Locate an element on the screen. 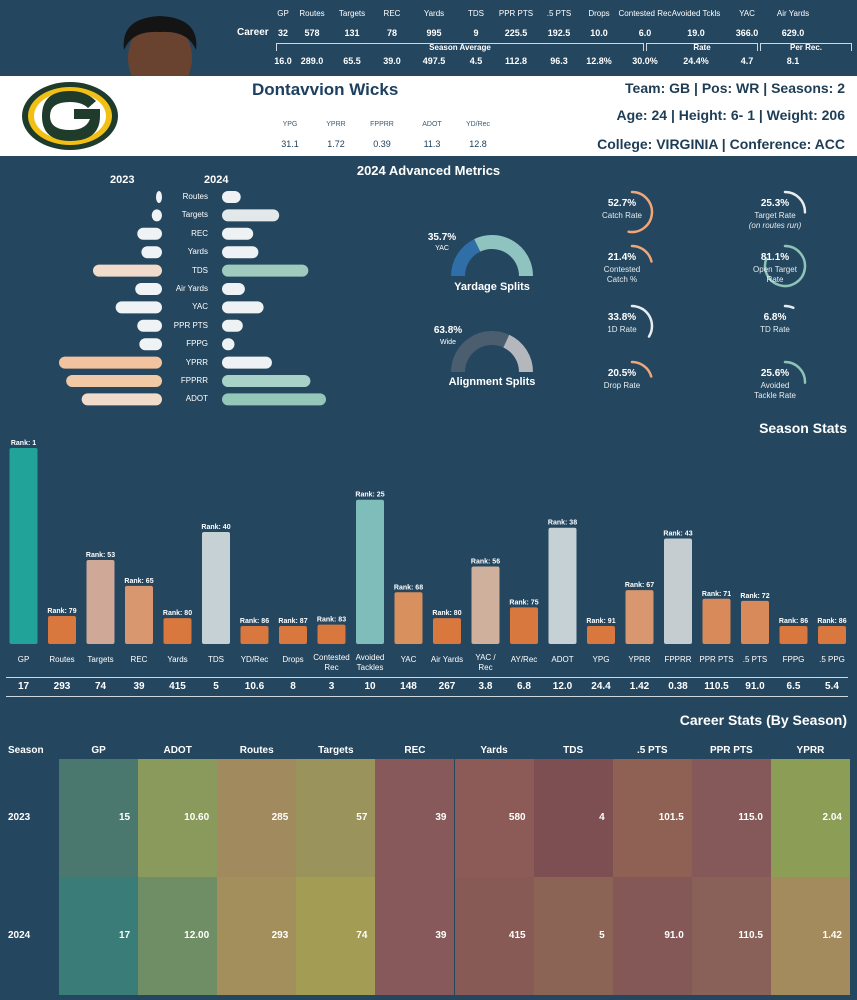 Image resolution: width=857 pixels, height=1000 pixels. season-stat-value: 3.8 is located at coordinates (485, 686).